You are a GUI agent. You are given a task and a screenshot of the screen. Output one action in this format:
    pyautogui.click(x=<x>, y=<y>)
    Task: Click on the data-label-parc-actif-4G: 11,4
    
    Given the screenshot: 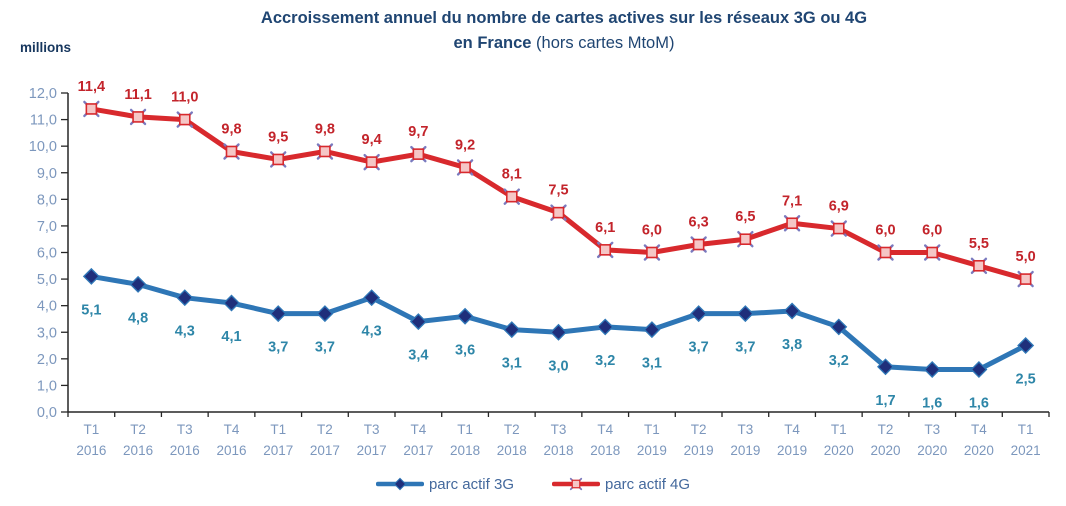 What is the action you would take?
    pyautogui.click(x=91, y=87)
    